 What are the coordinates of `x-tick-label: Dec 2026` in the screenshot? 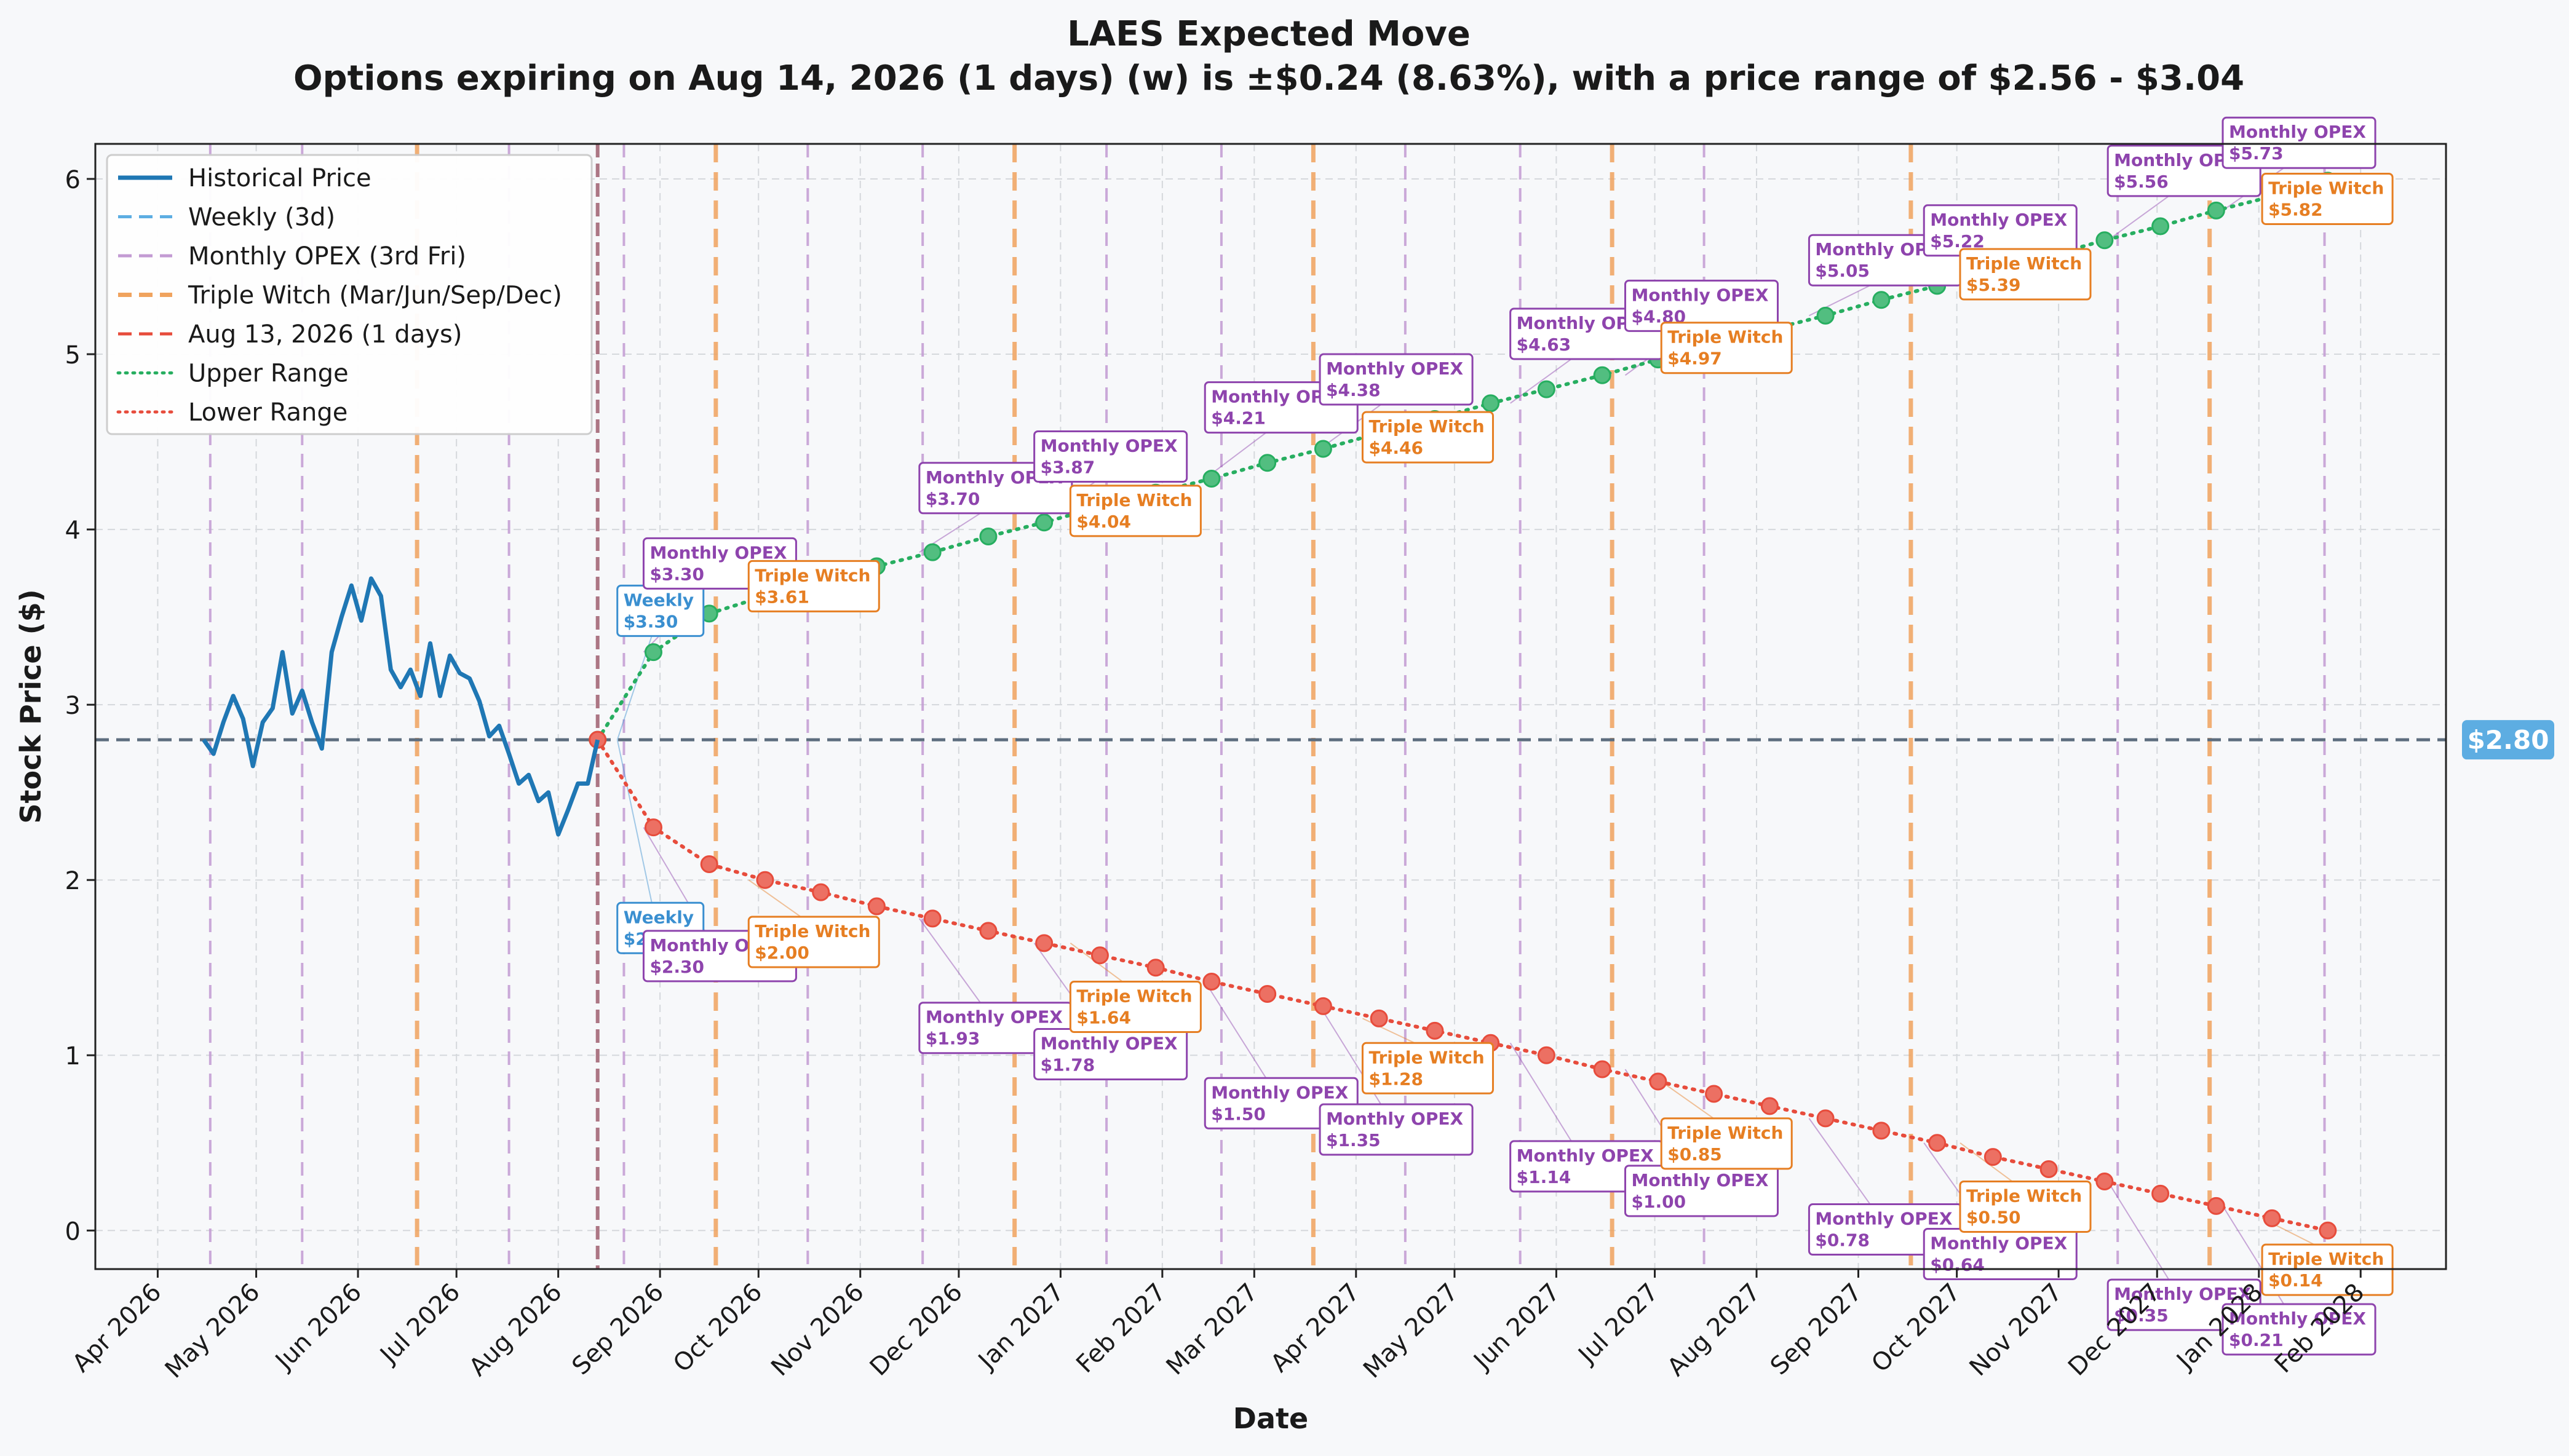 It's located at (917, 1330).